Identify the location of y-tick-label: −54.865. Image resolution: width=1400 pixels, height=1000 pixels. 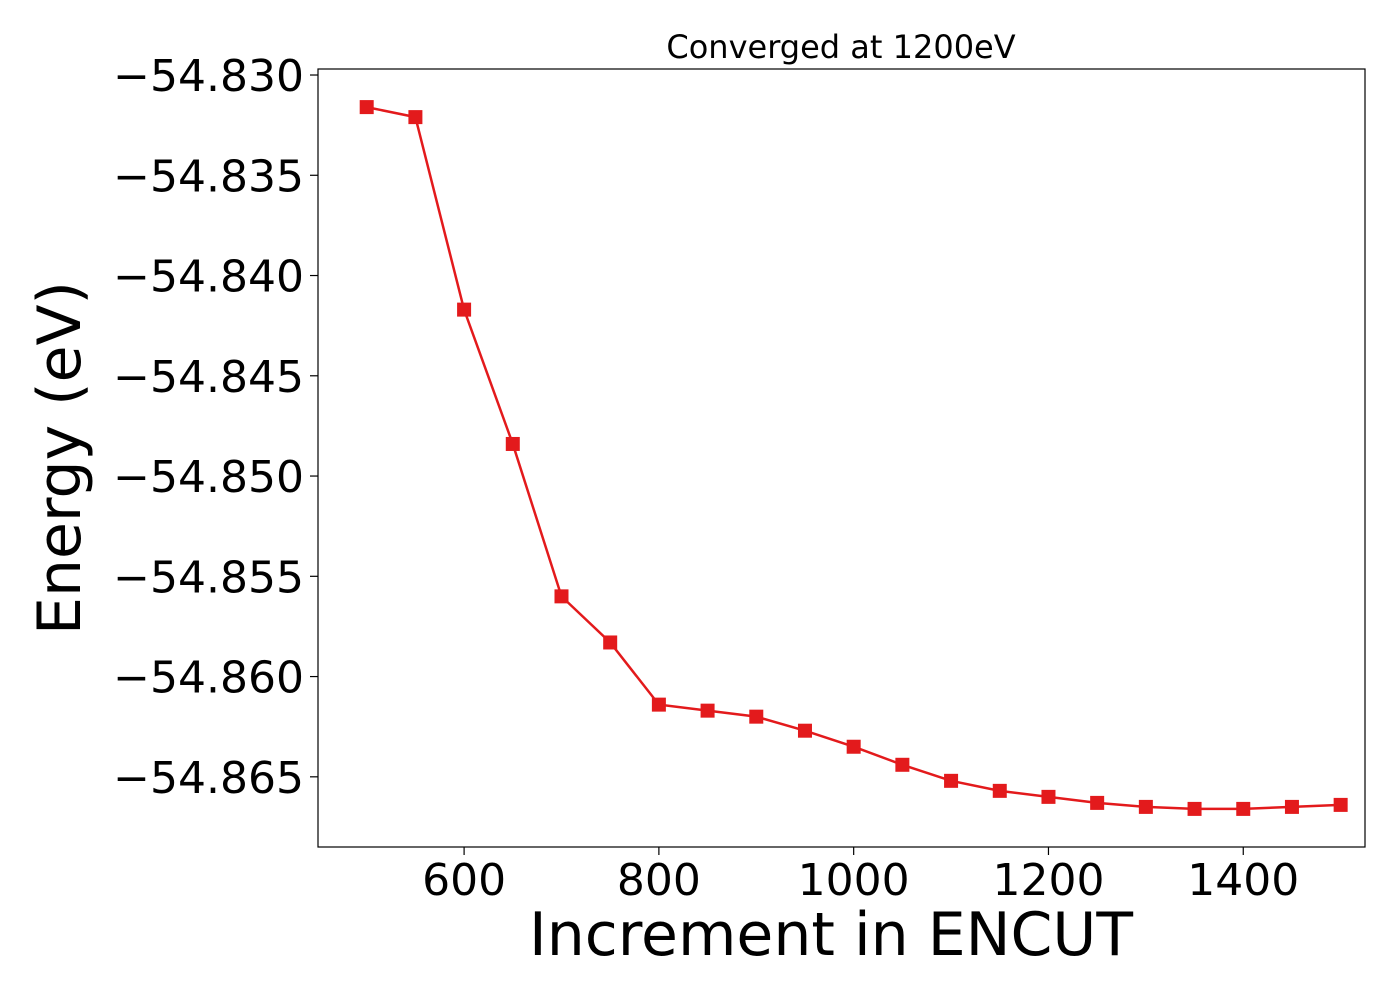
(208, 778).